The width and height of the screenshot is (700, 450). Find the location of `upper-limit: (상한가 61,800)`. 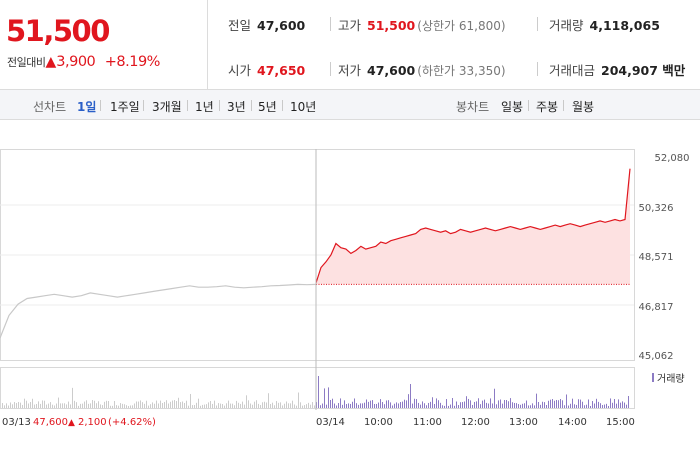

upper-limit: (상한가 61,800) is located at coordinates (461, 26).